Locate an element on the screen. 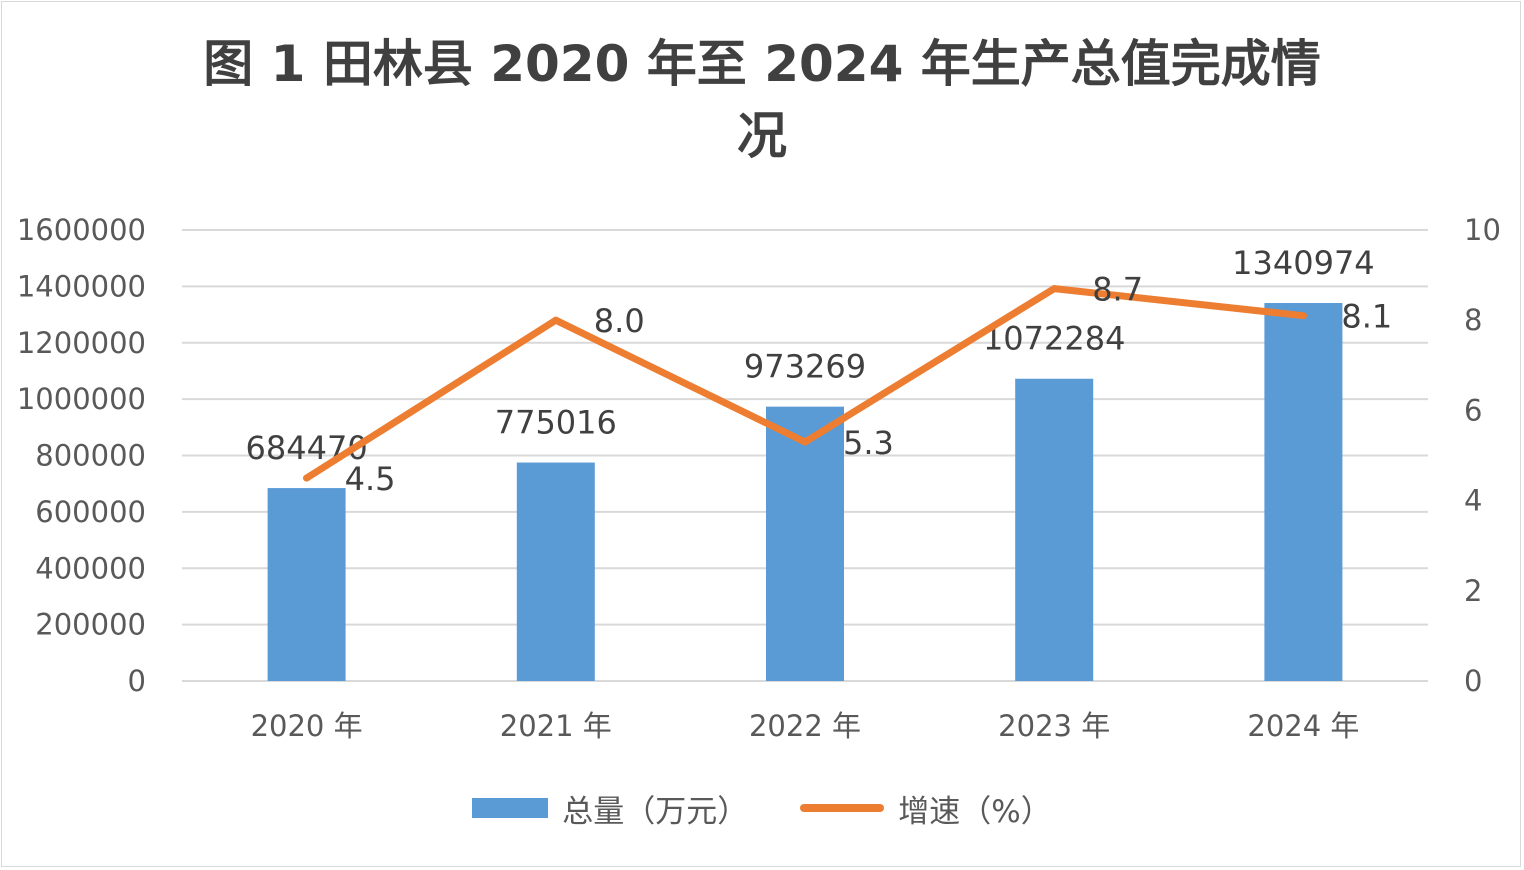 Image resolution: width=1524 pixels, height=870 pixels. x-tick-label: 2021 年 is located at coordinates (556, 726).